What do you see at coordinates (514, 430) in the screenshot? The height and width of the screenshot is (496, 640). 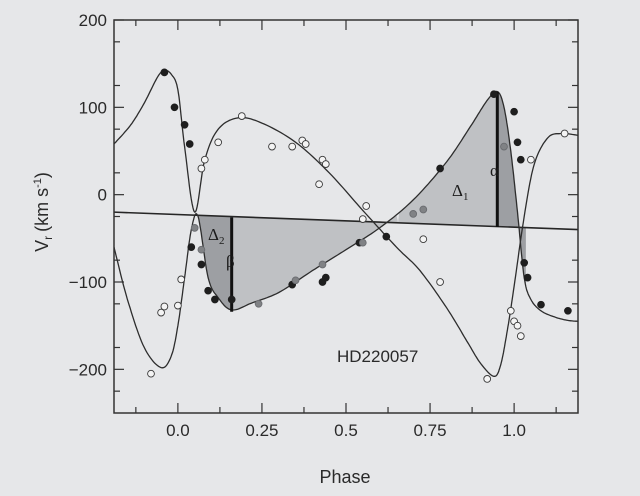 I see `x-tick-label: 1.0` at bounding box center [514, 430].